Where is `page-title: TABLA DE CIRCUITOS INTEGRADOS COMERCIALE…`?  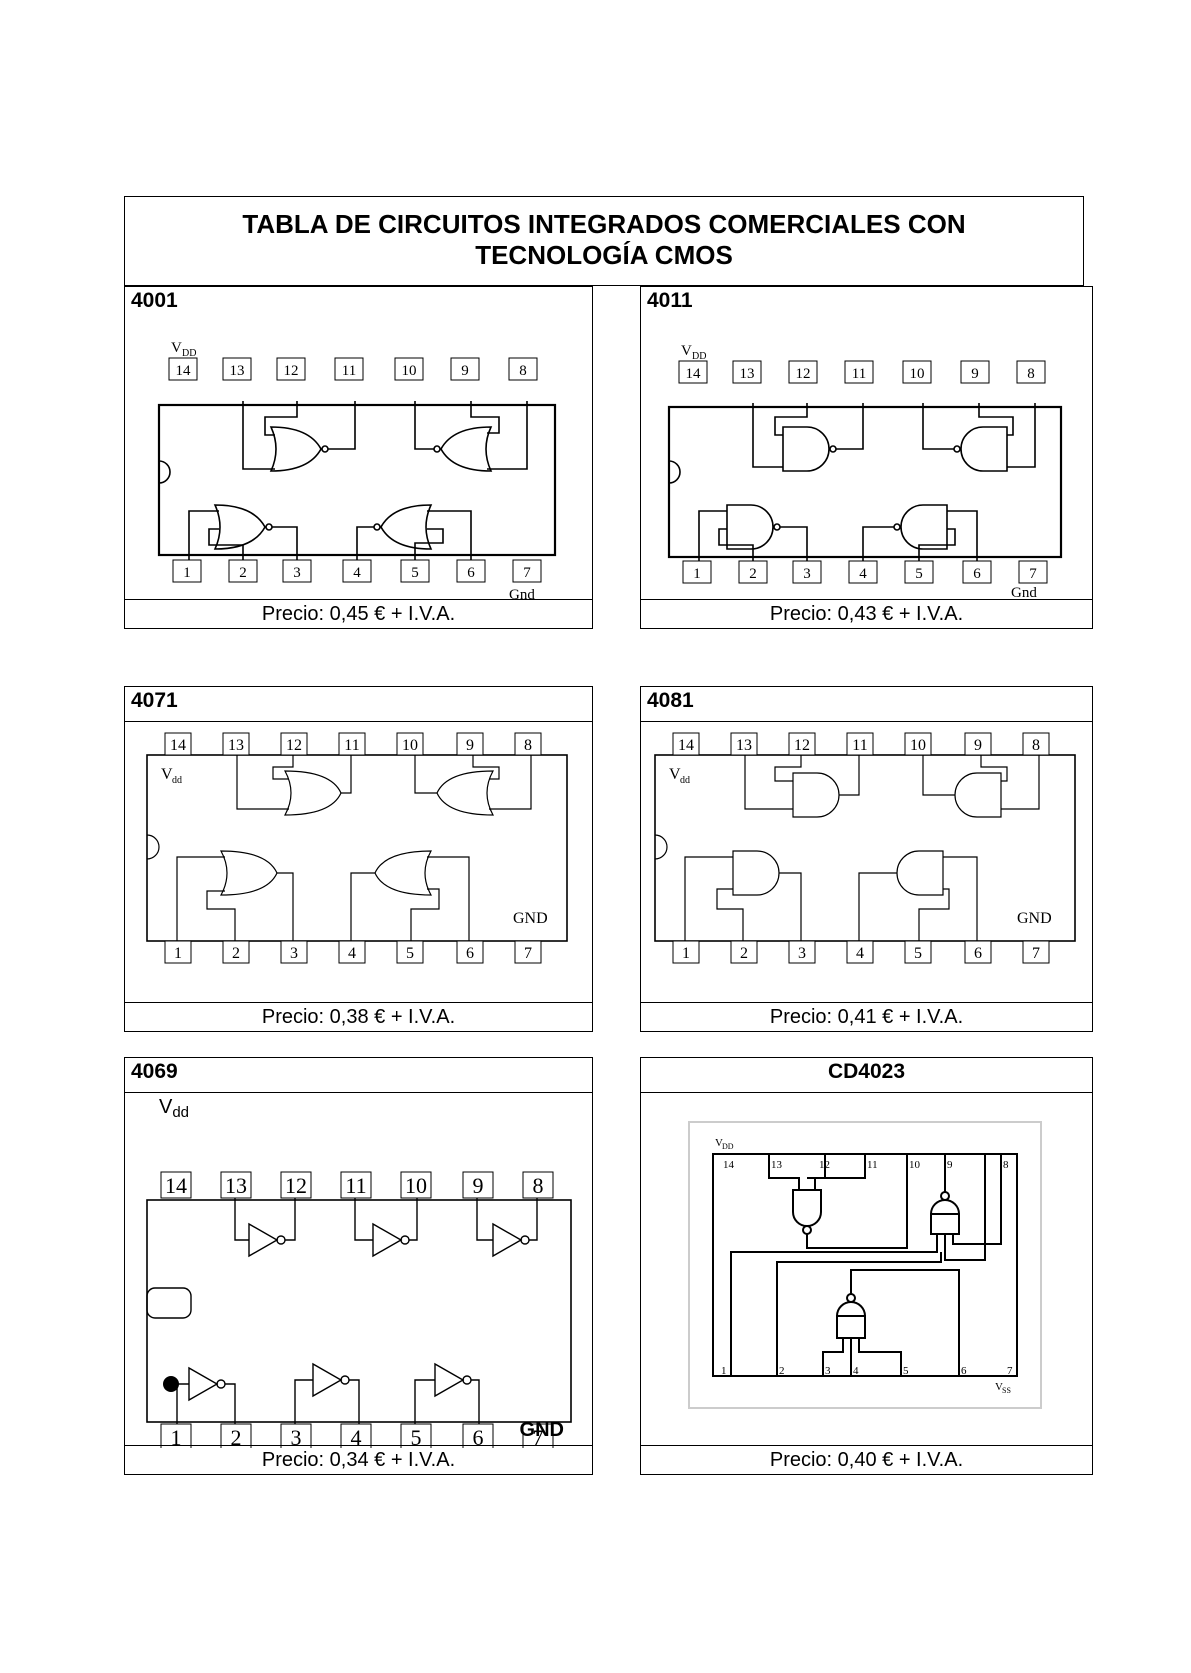
page-title: TABLA DE CIRCUITOS INTEGRADOS COMERCIALE… is located at coordinates (604, 241).